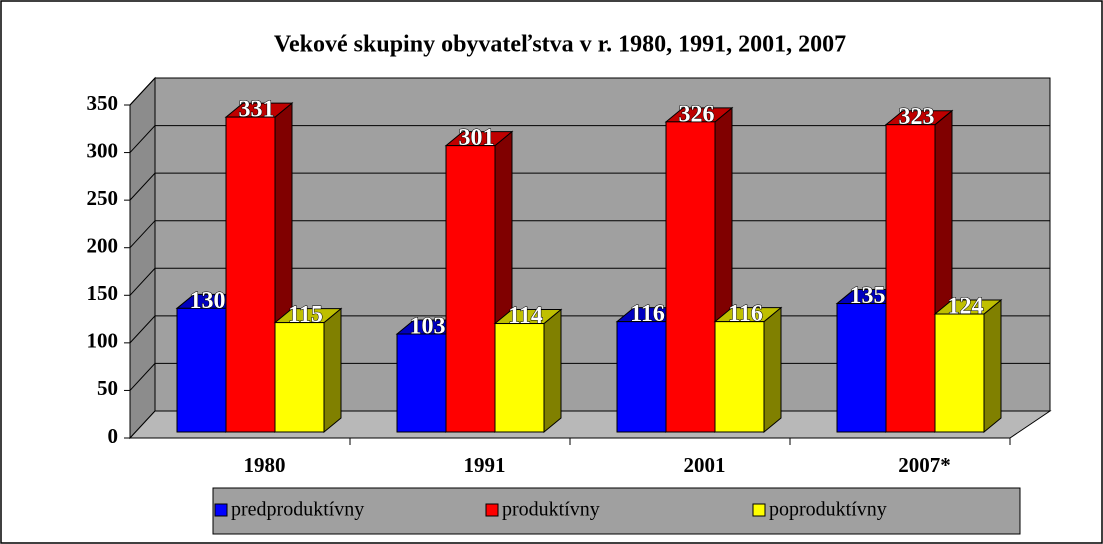 The width and height of the screenshot is (1103, 544). Describe the element at coordinates (297, 510) in the screenshot. I see `legend-label: predproduktívny` at that location.